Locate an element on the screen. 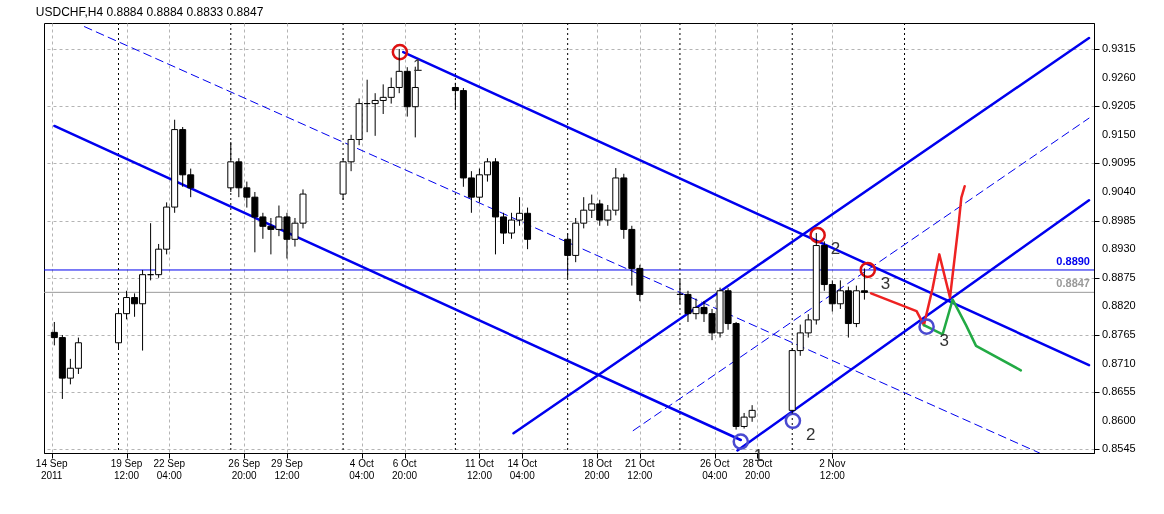  x-tick-label: 21 Oct 12:00 is located at coordinates (640, 469).